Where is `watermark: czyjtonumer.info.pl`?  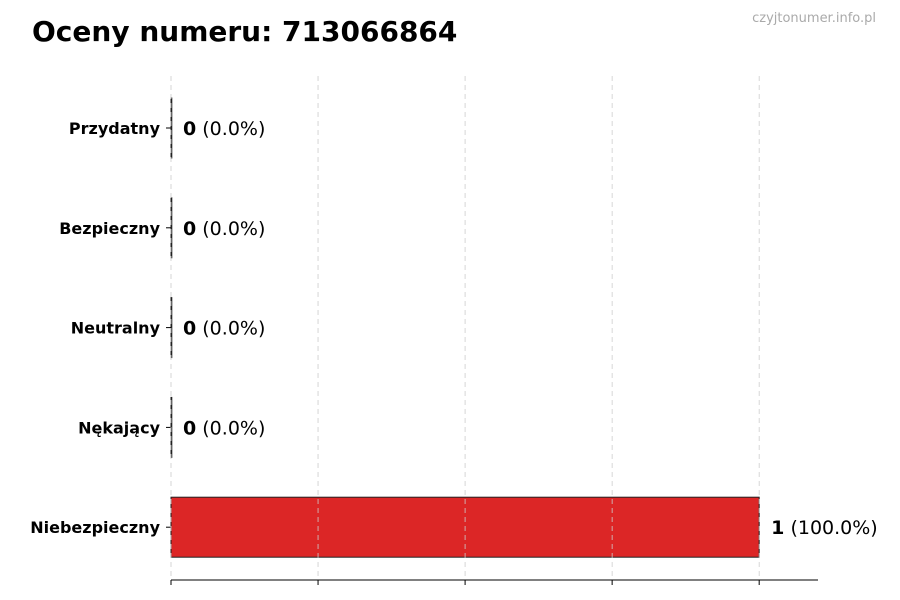
watermark: czyjtonumer.info.pl is located at coordinates (814, 18).